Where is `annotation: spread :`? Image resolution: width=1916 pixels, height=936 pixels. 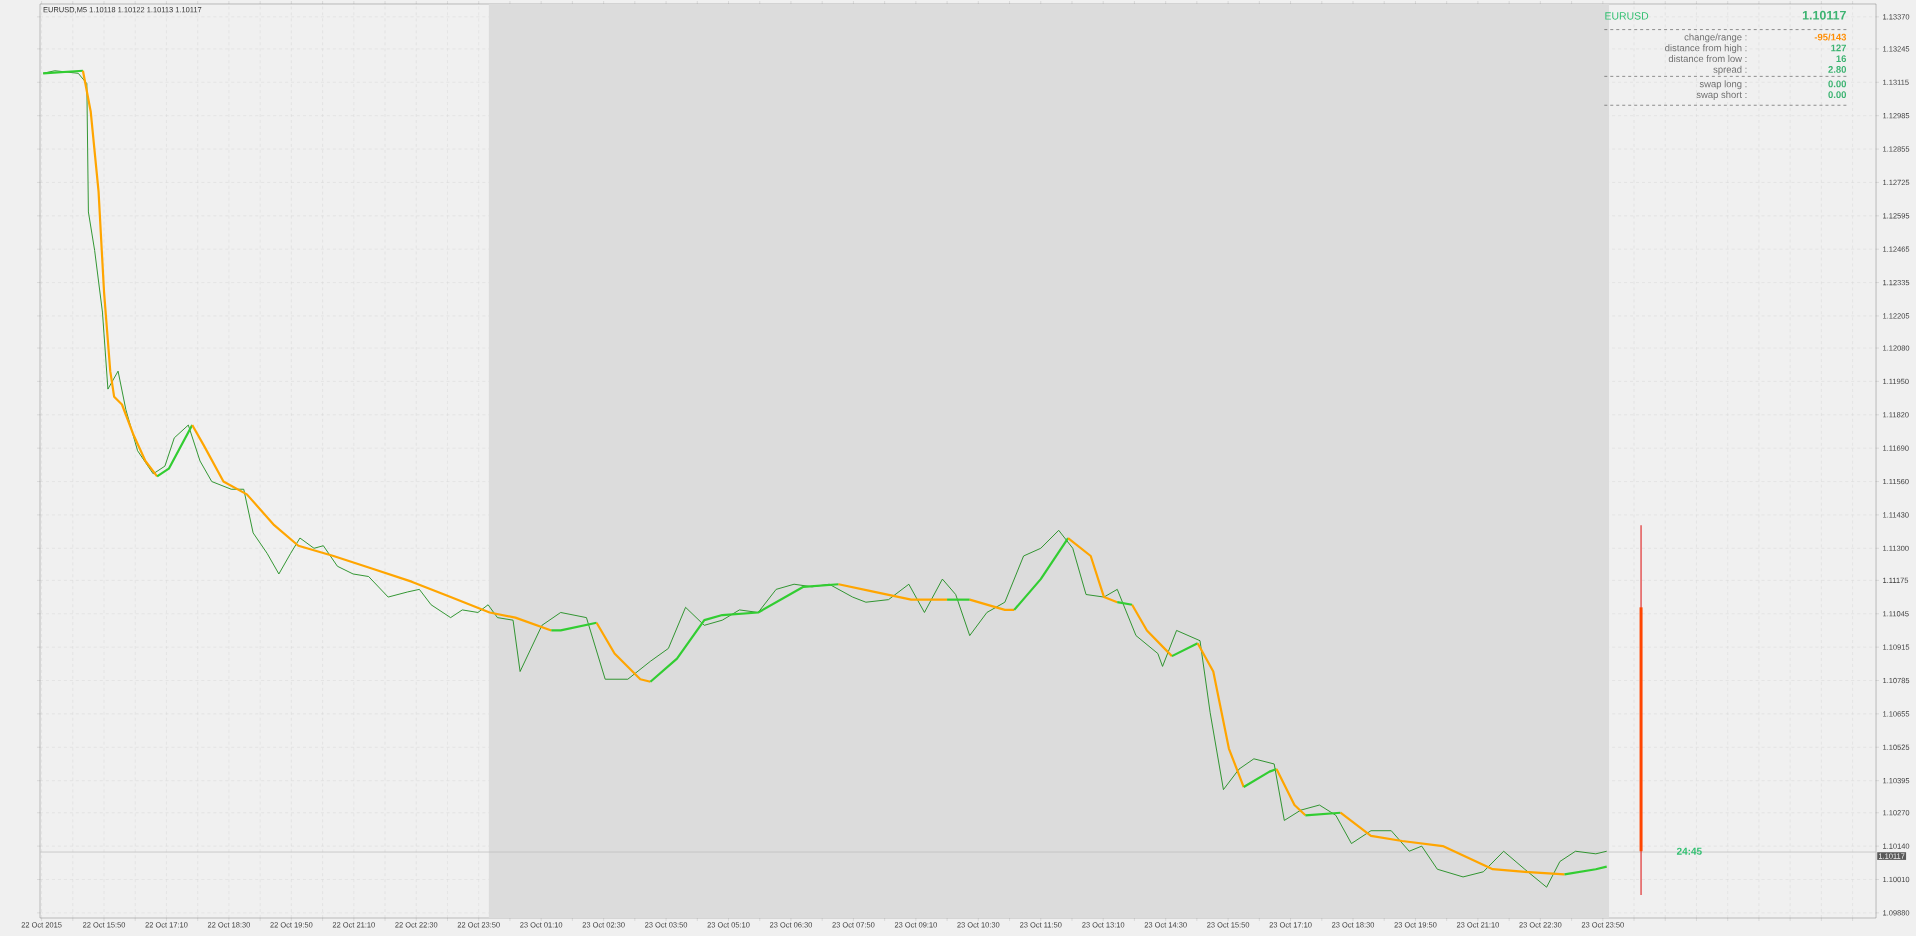 annotation: spread : is located at coordinates (1730, 70).